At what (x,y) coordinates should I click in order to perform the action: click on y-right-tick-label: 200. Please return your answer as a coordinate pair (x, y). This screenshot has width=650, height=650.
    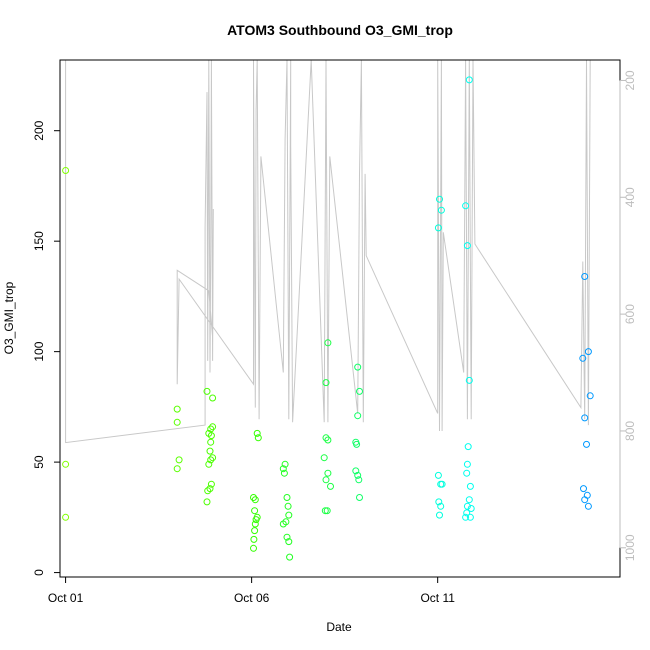
    Looking at the image, I should click on (630, 80).